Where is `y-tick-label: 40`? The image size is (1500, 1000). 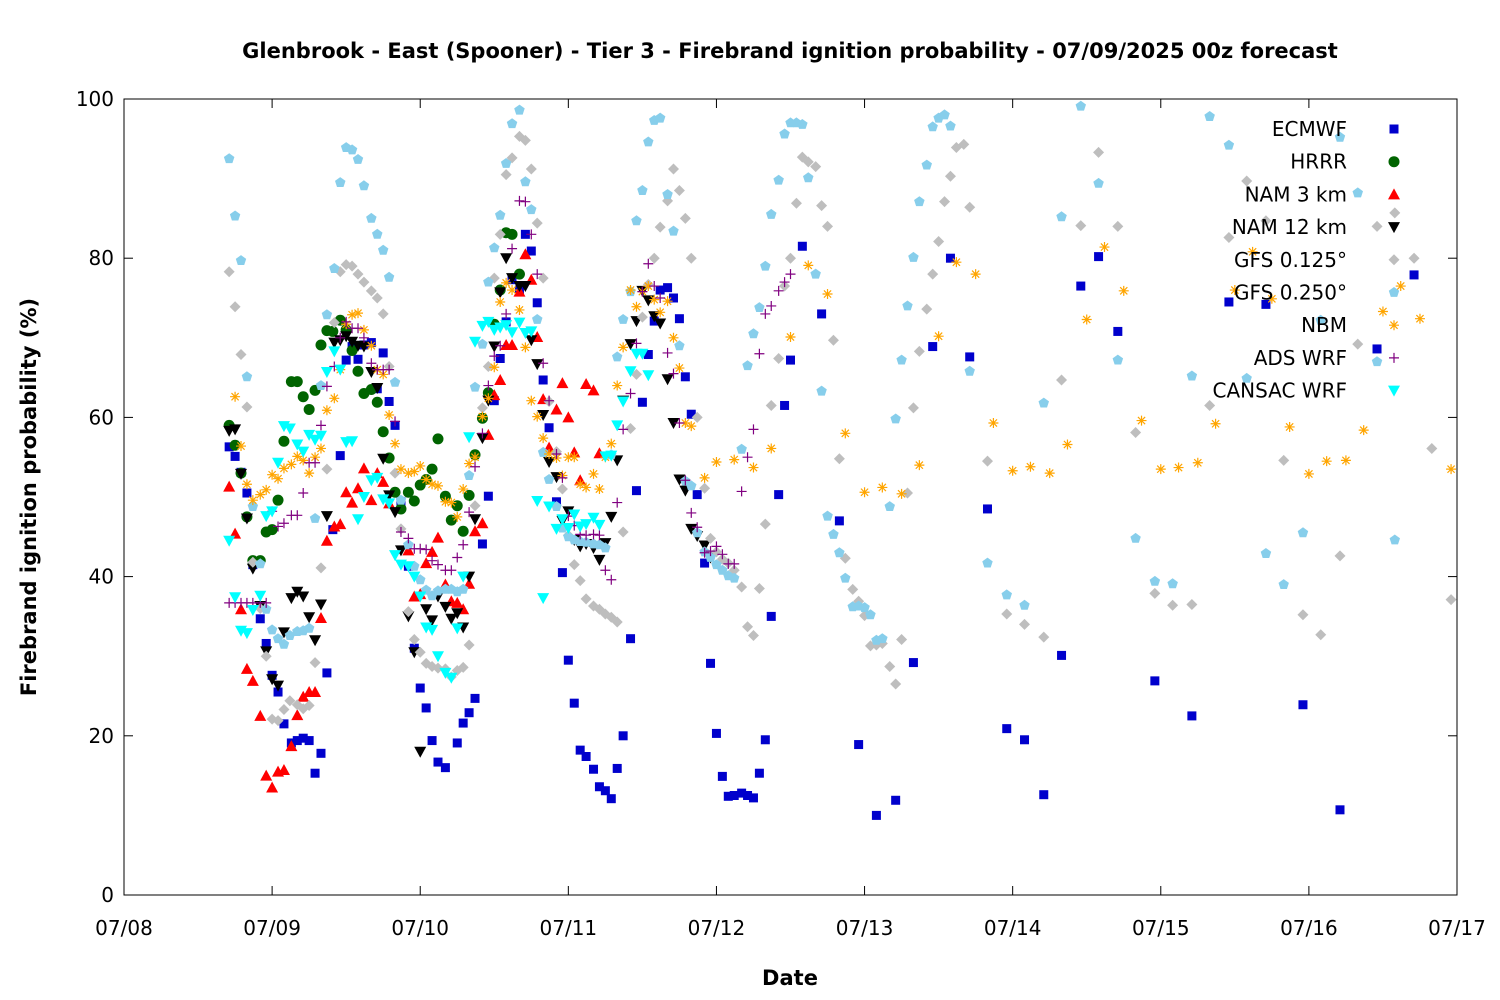
y-tick-label: 40 is located at coordinates (101, 577).